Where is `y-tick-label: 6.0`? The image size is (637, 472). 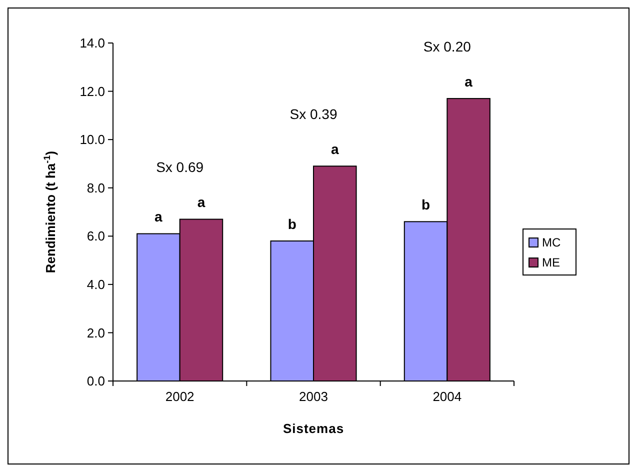
y-tick-label: 6.0 is located at coordinates (95, 236).